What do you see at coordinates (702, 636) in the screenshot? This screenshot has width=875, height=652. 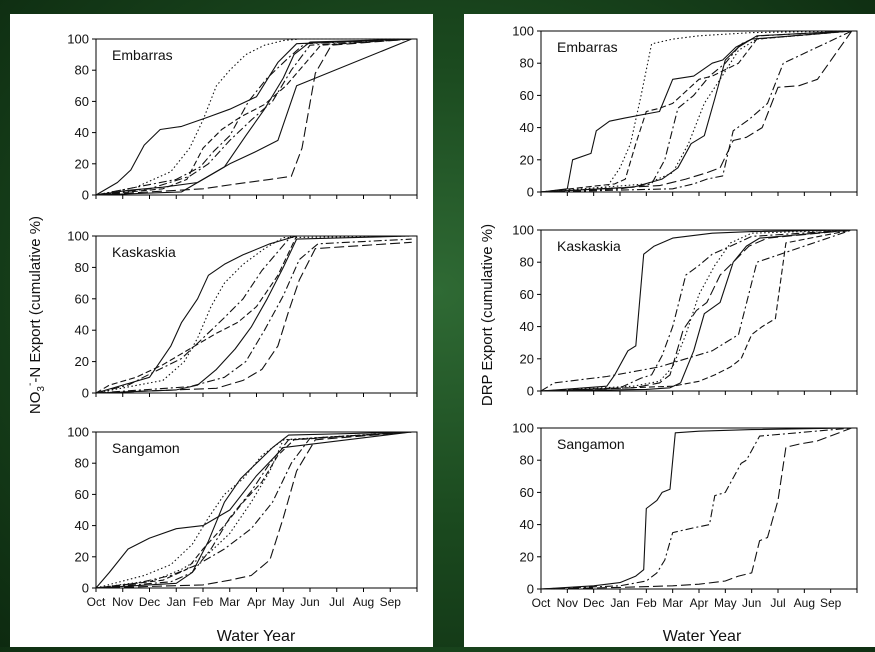 I see `right-x-axis-label: Water Year` at bounding box center [702, 636].